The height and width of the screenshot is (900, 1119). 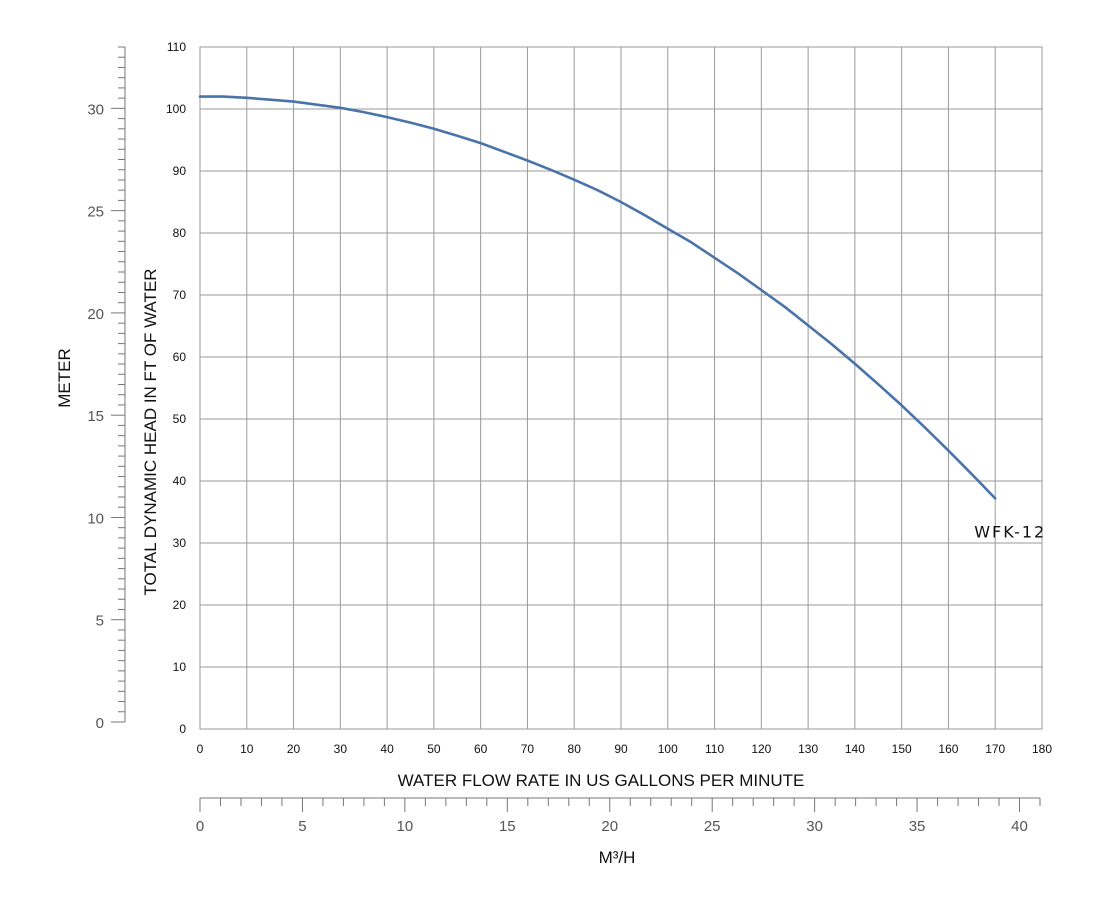 I want to click on m3h-tick-label: 35, so click(x=917, y=826).